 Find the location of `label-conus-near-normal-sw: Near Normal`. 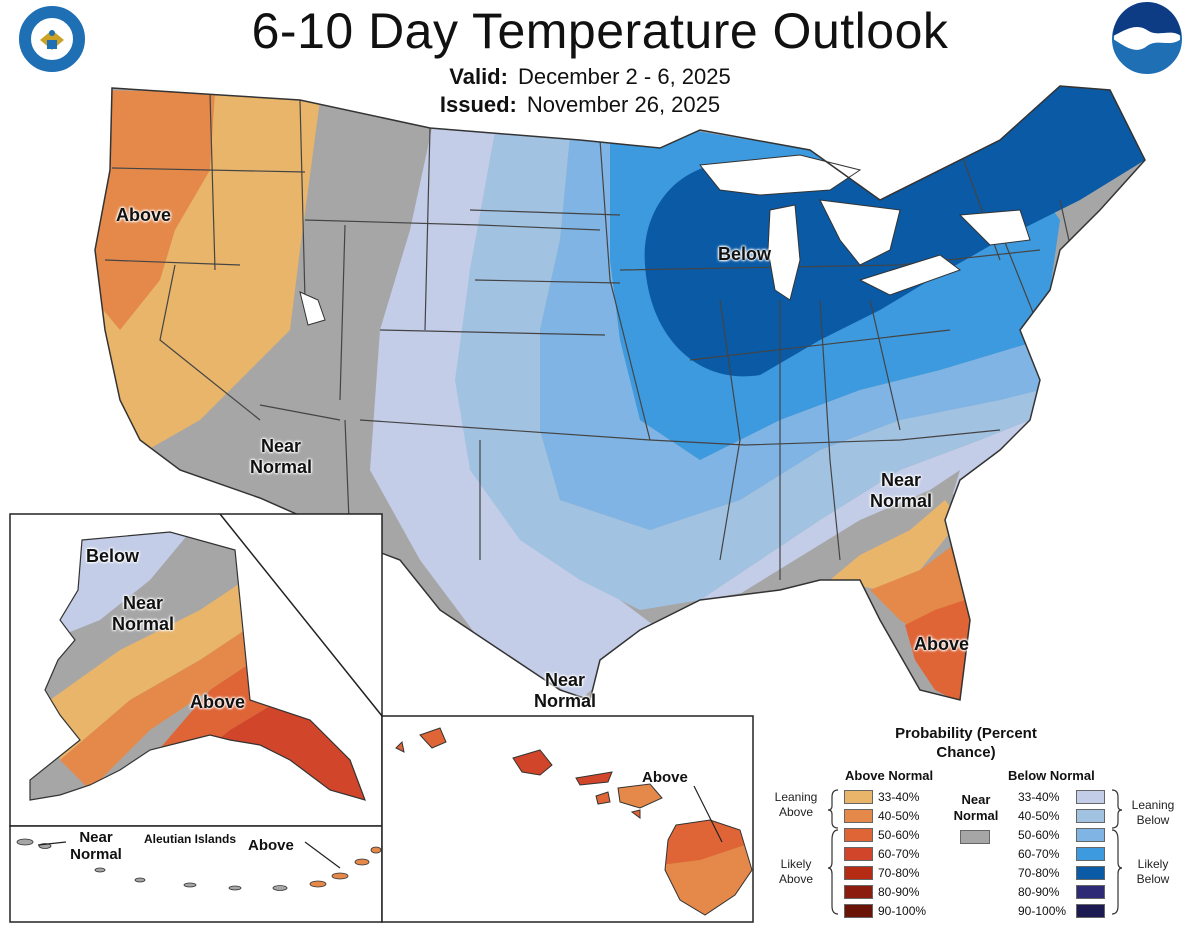

label-conus-near-normal-sw: Near Normal is located at coordinates (280, 456).